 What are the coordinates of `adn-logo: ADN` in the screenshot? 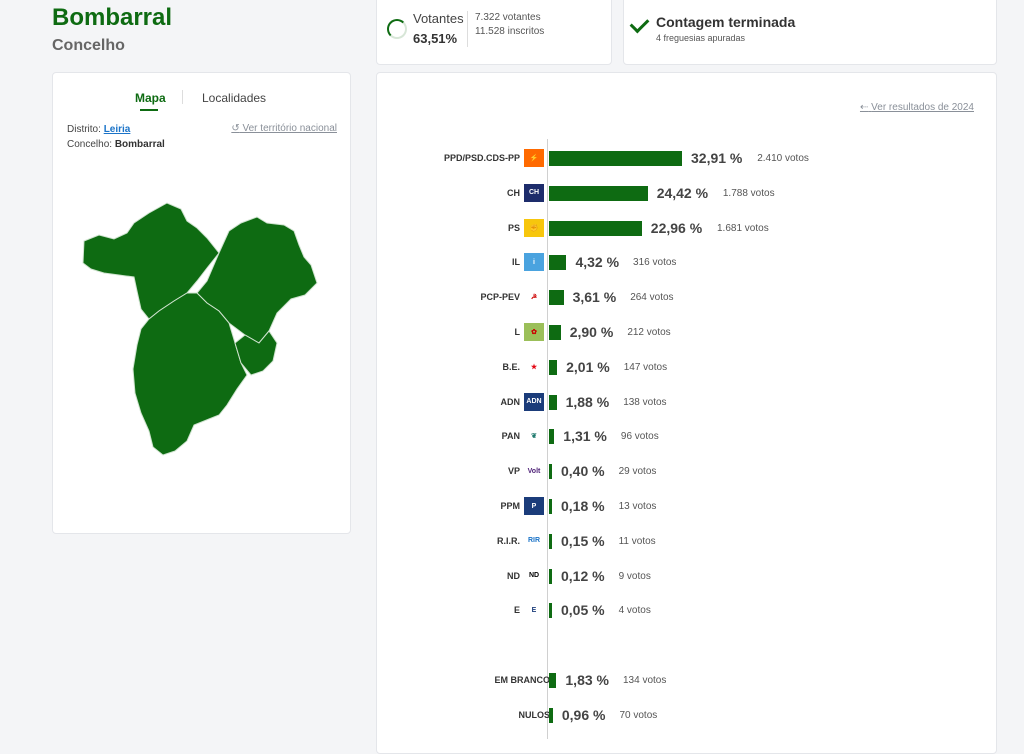 It's located at (534, 401).